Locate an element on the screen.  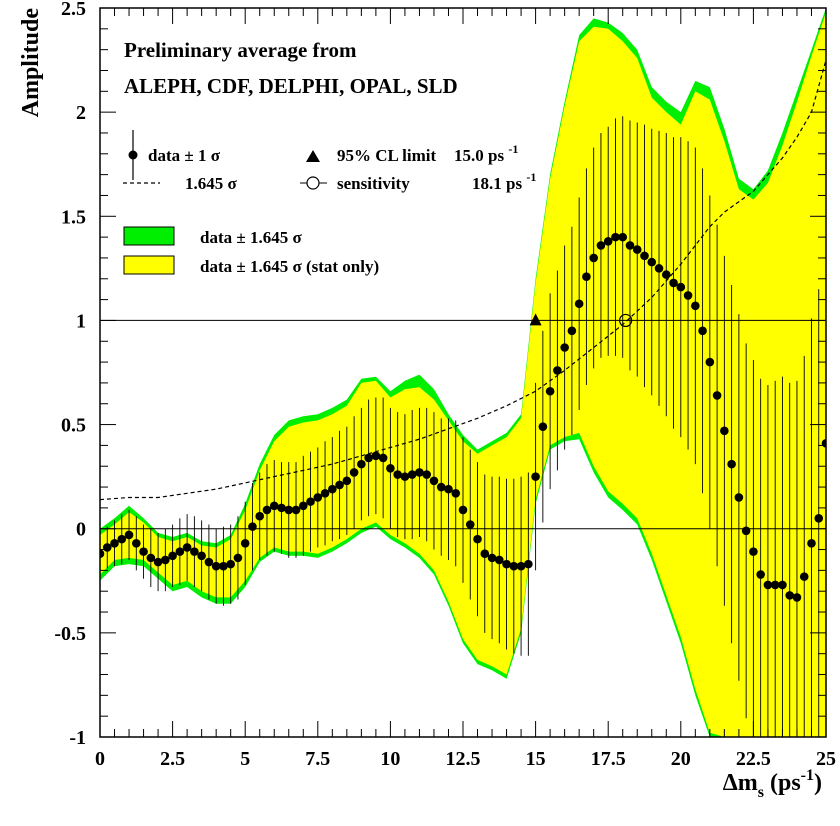
legend-band-total-label: data ± 1.645 σ is located at coordinates (251, 237).